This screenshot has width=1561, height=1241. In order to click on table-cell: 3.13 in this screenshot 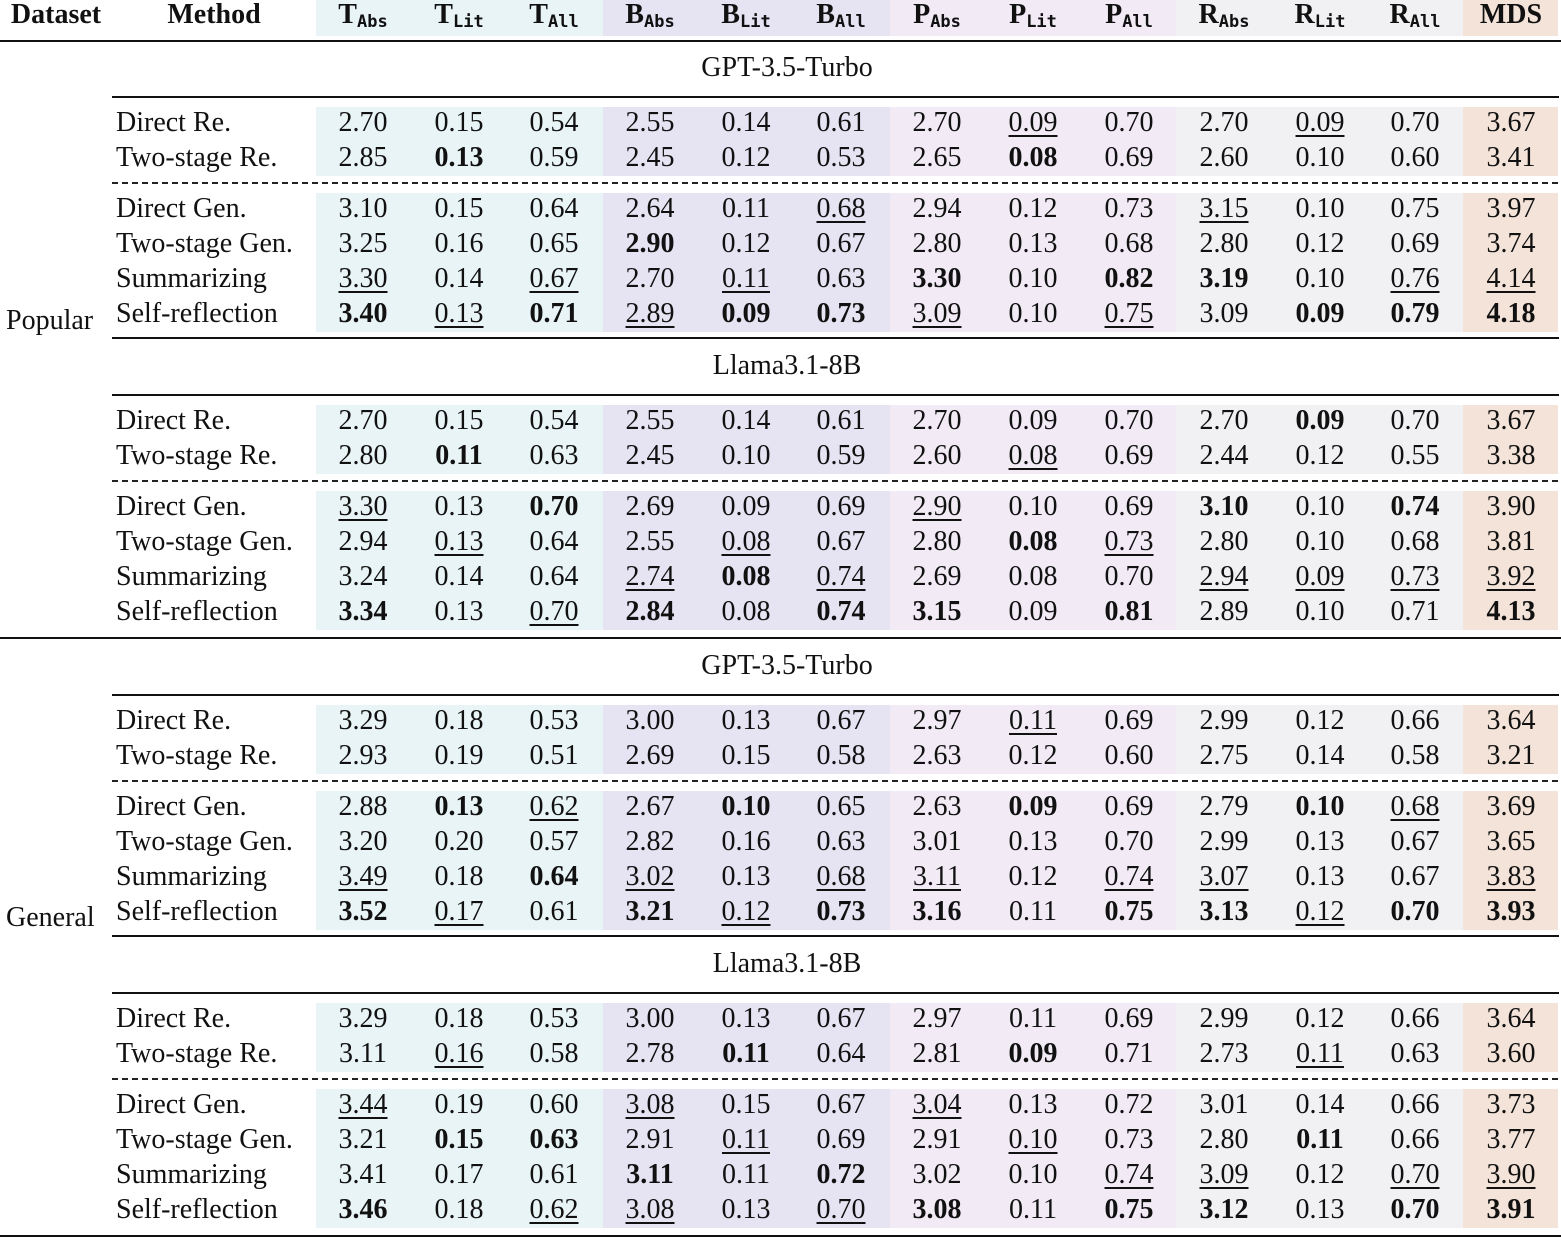, I will do `click(1224, 911)`.